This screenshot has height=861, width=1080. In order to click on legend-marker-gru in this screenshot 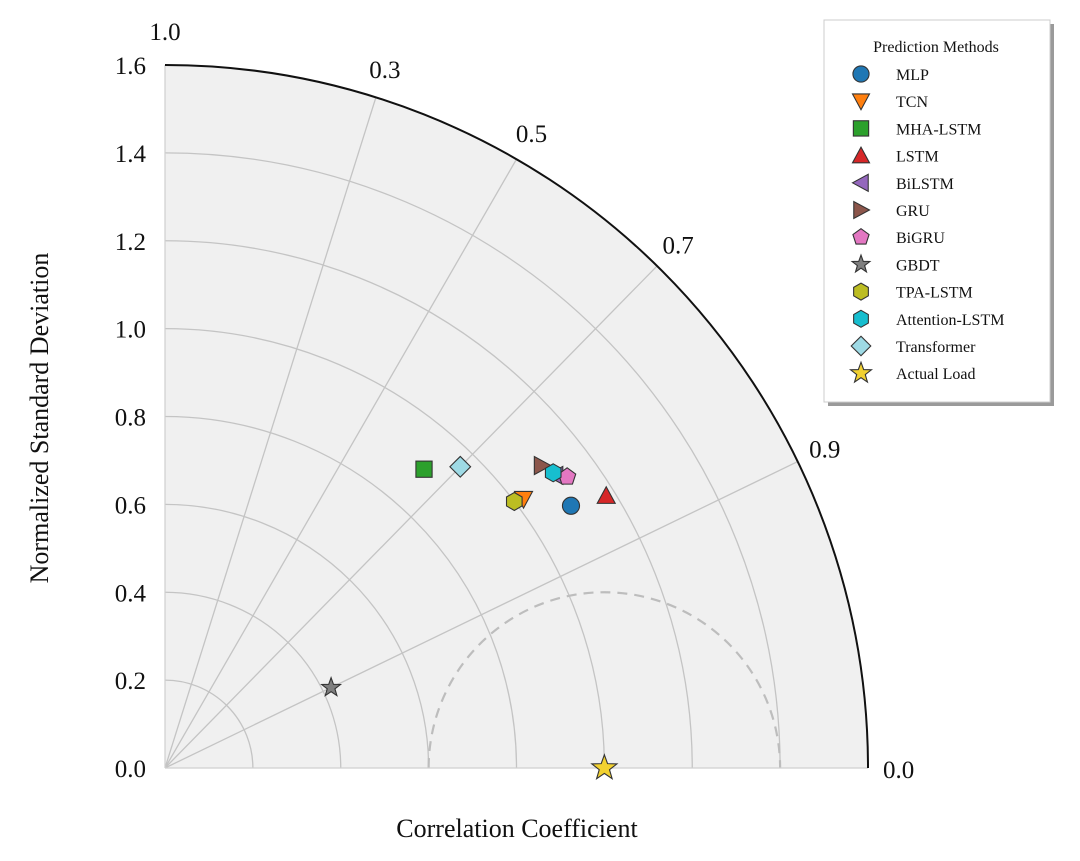, I will do `click(862, 210)`.